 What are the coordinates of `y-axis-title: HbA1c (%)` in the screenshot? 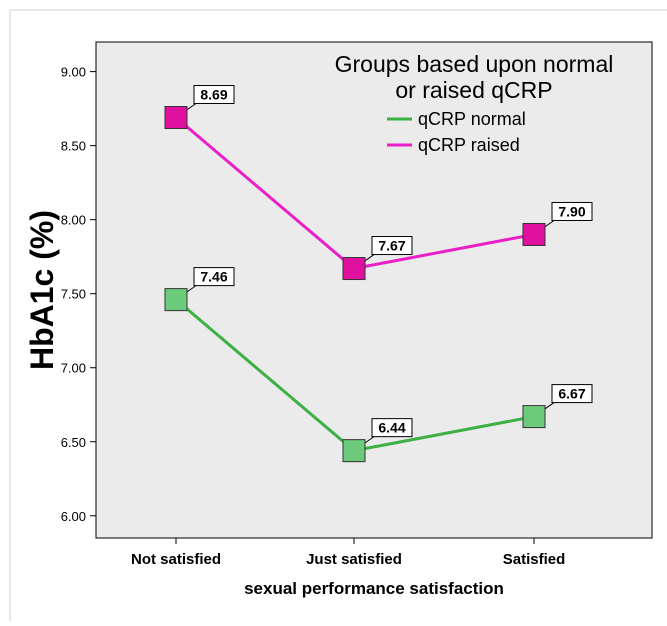 It's located at (42, 290).